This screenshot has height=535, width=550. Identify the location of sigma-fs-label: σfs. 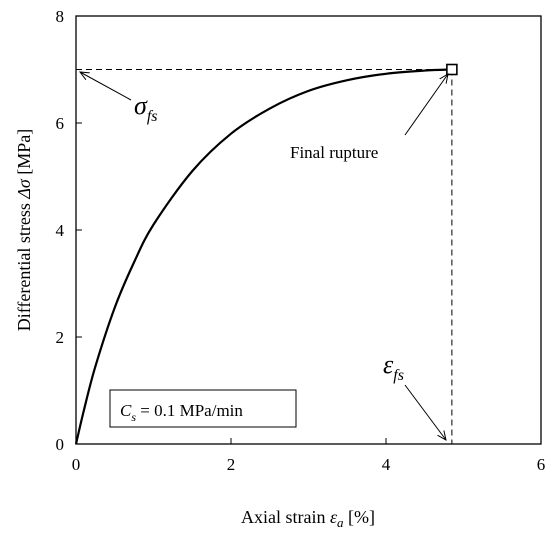
(146, 108).